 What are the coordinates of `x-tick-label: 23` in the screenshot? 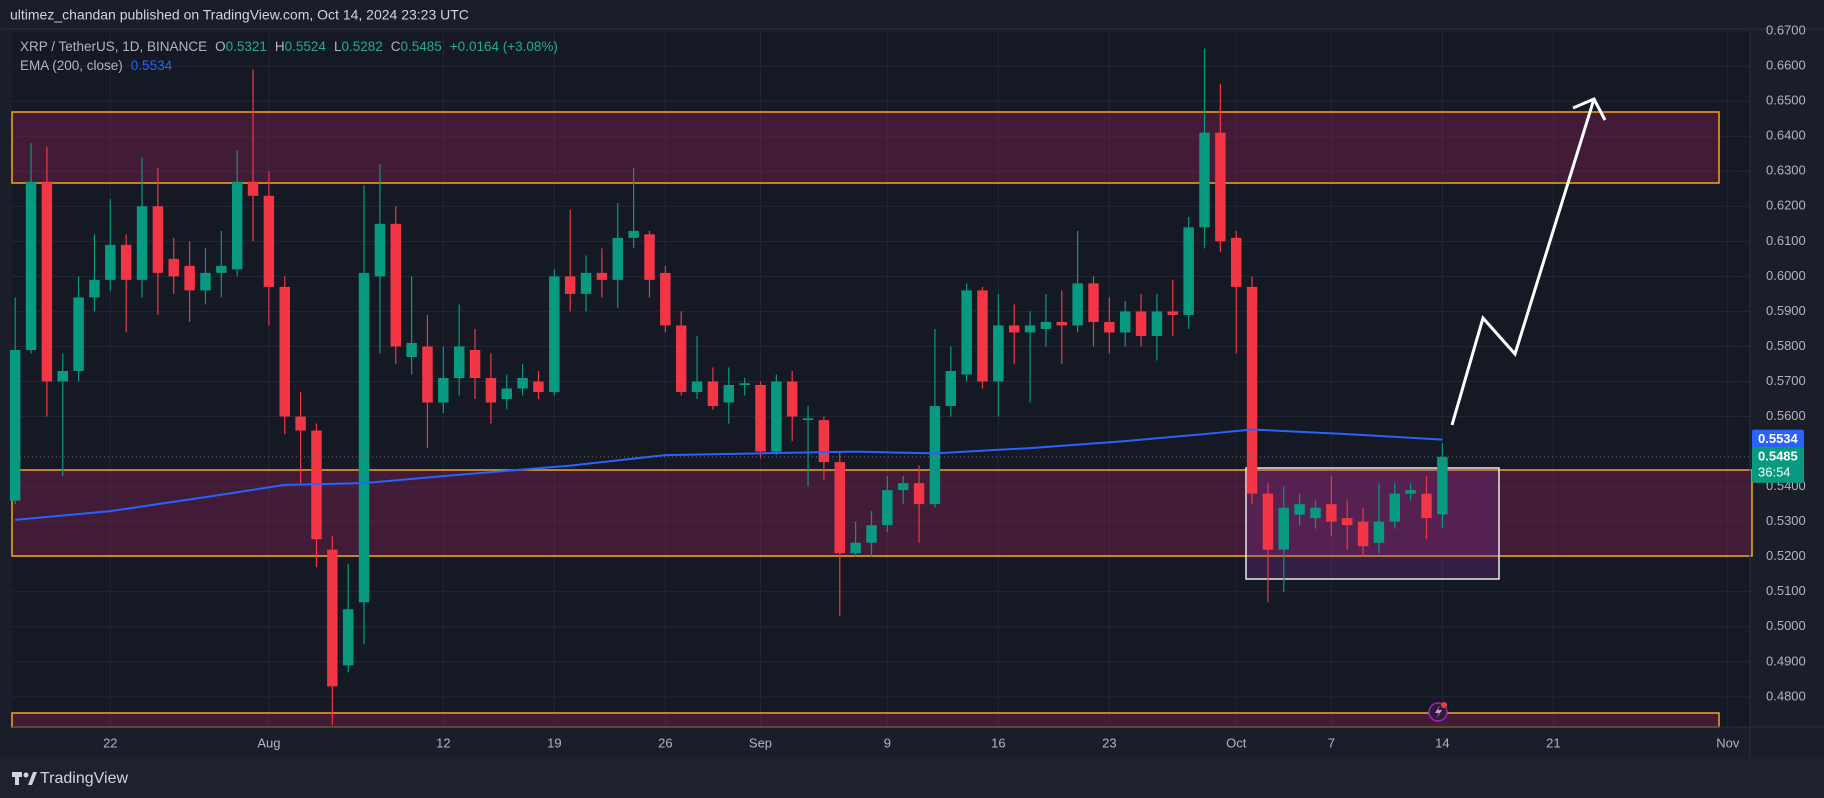 It's located at (1109, 742).